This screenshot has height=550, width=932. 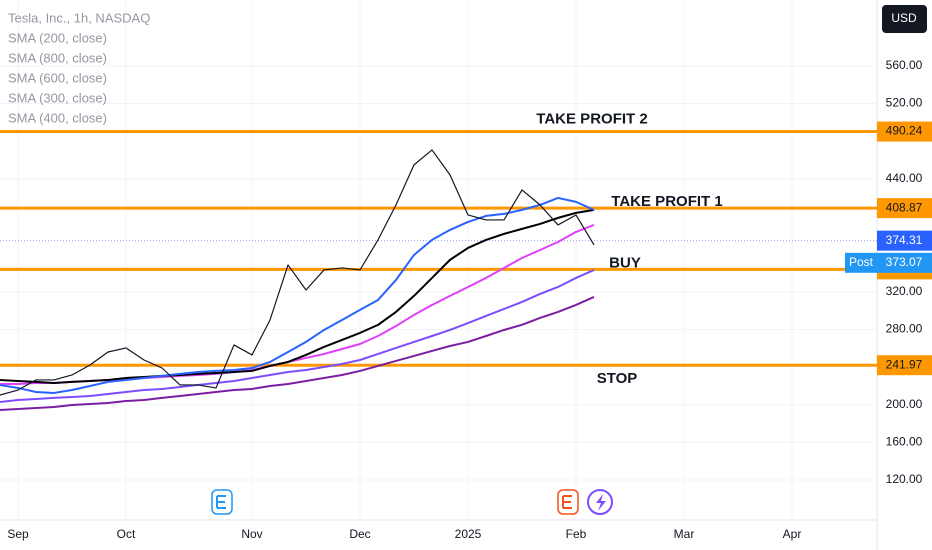 What do you see at coordinates (904, 404) in the screenshot?
I see `y-tick-label: 200.00` at bounding box center [904, 404].